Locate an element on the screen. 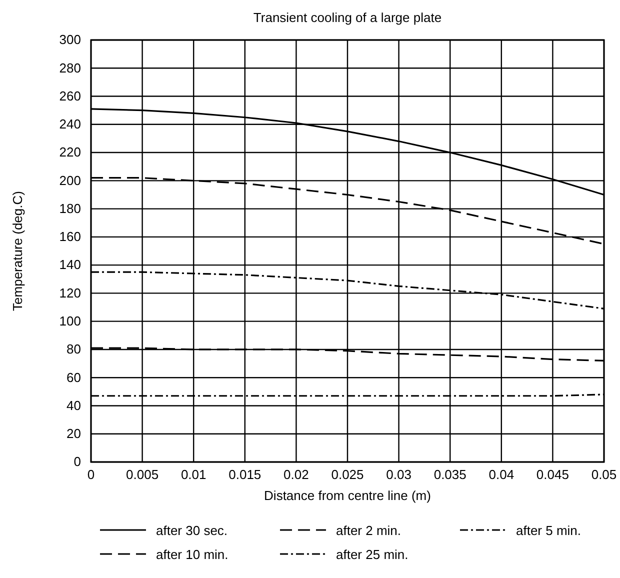 The width and height of the screenshot is (620, 578). y-tick-label: 260 is located at coordinates (70, 96).